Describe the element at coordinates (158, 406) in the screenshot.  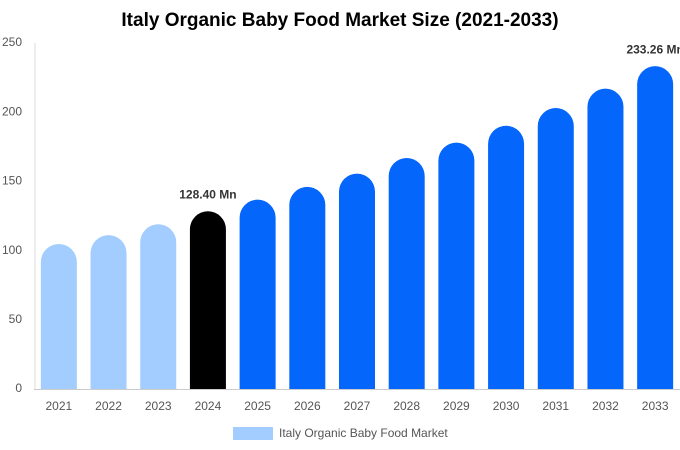
I see `x-tick-label: 2023` at that location.